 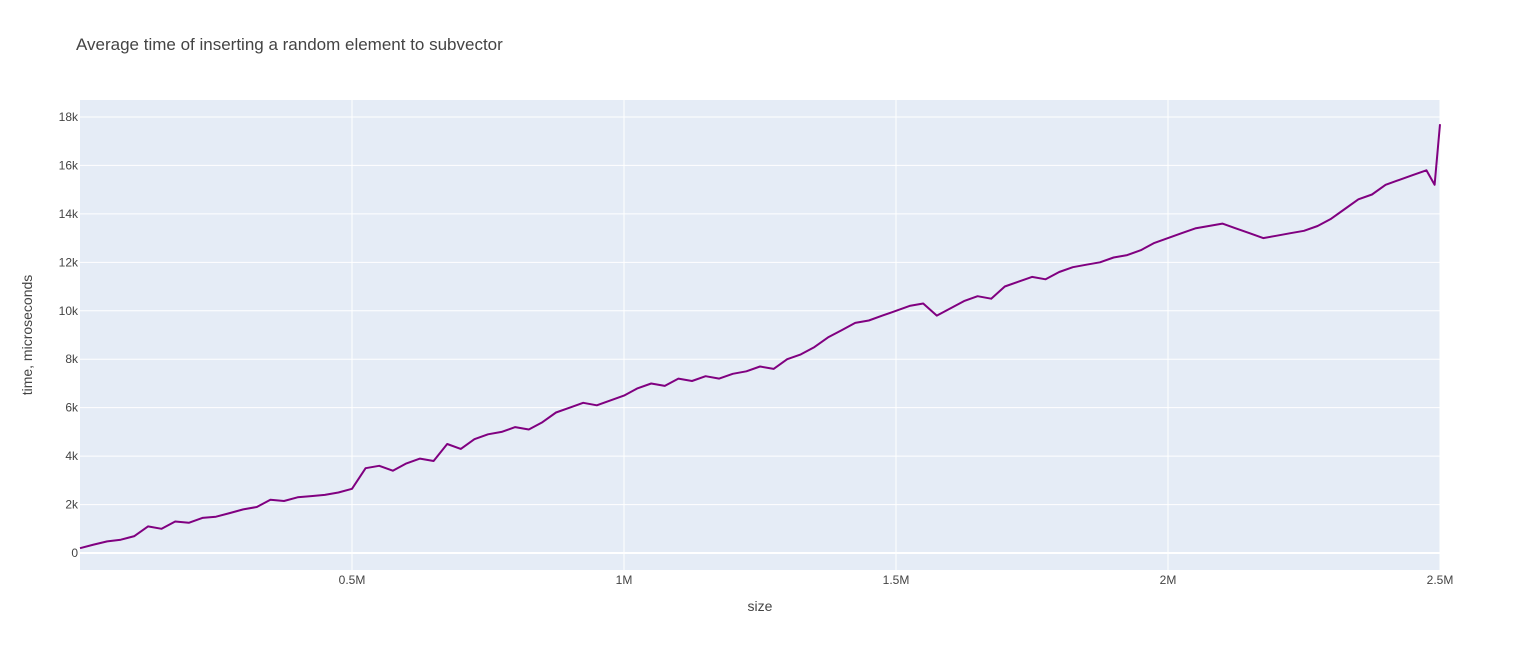 What do you see at coordinates (74, 553) in the screenshot?
I see `y-tick-label: 0` at bounding box center [74, 553].